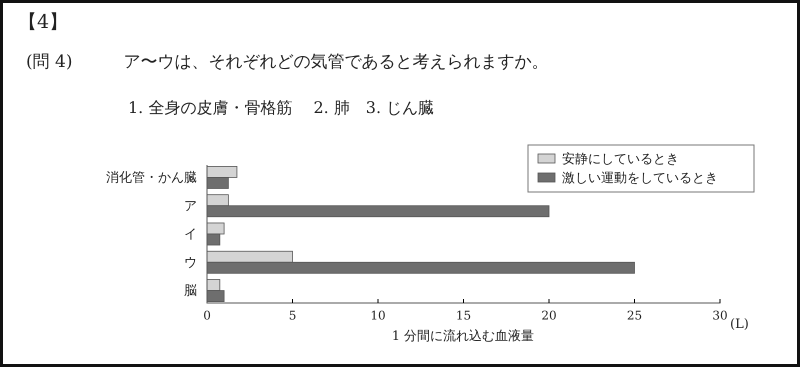  Describe the element at coordinates (620, 159) in the screenshot. I see `legend-label: 安静にしているとき` at that location.